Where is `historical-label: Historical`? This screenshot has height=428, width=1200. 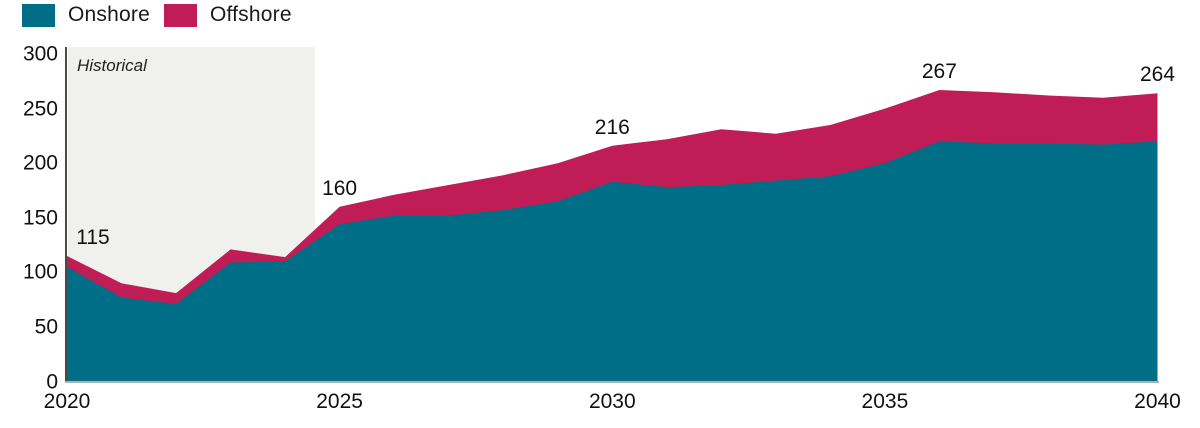 historical-label: Historical is located at coordinates (112, 65).